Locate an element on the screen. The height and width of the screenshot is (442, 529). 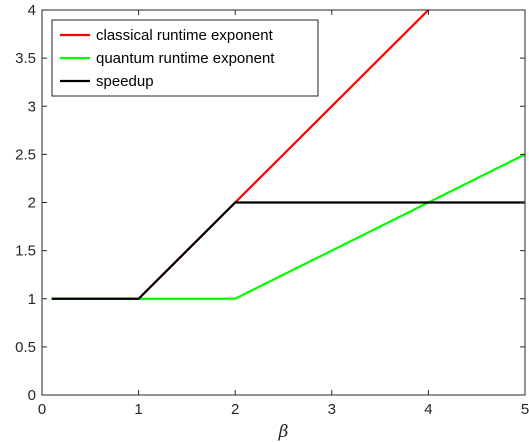
y-tick-label-7: 3.5 is located at coordinates (25, 58).